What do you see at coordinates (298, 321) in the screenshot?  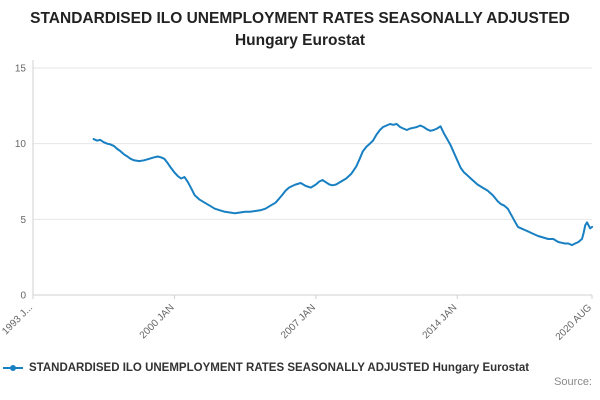 I see `x-axis-tick-label: 2007 JAN` at bounding box center [298, 321].